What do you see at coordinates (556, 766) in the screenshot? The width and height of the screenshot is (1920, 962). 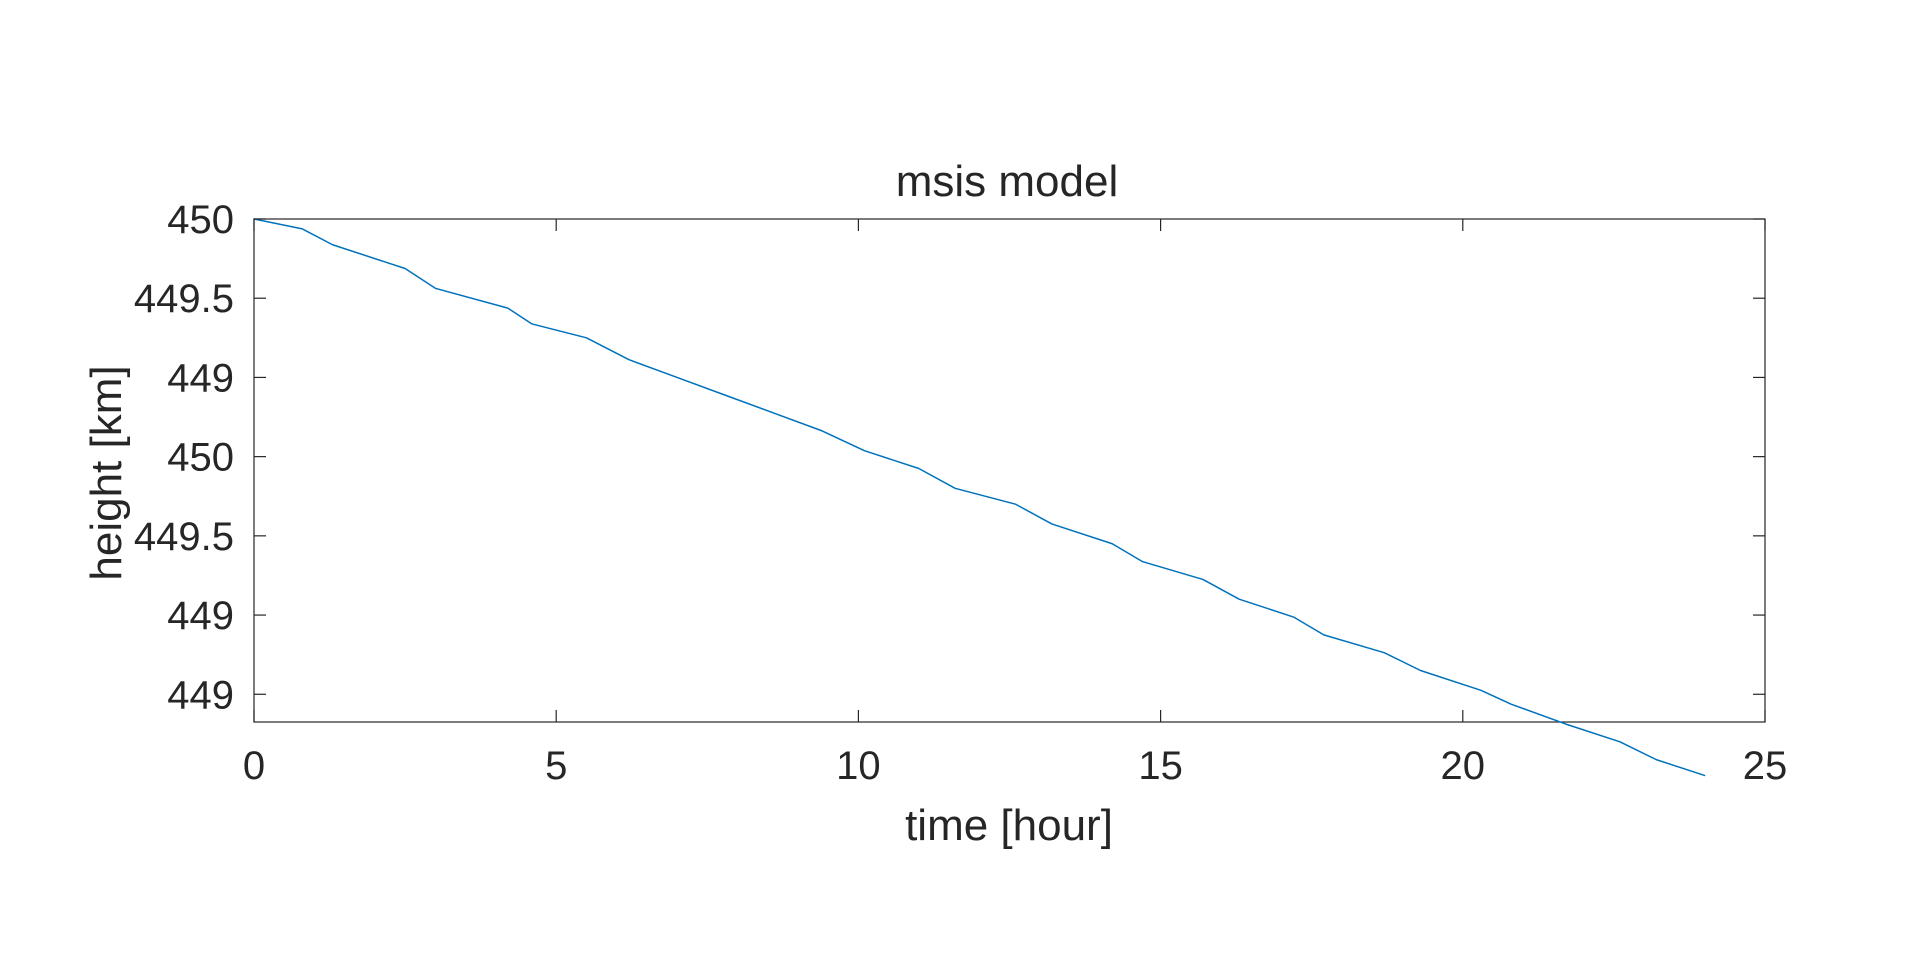 I see `x-tick-label: 5` at bounding box center [556, 766].